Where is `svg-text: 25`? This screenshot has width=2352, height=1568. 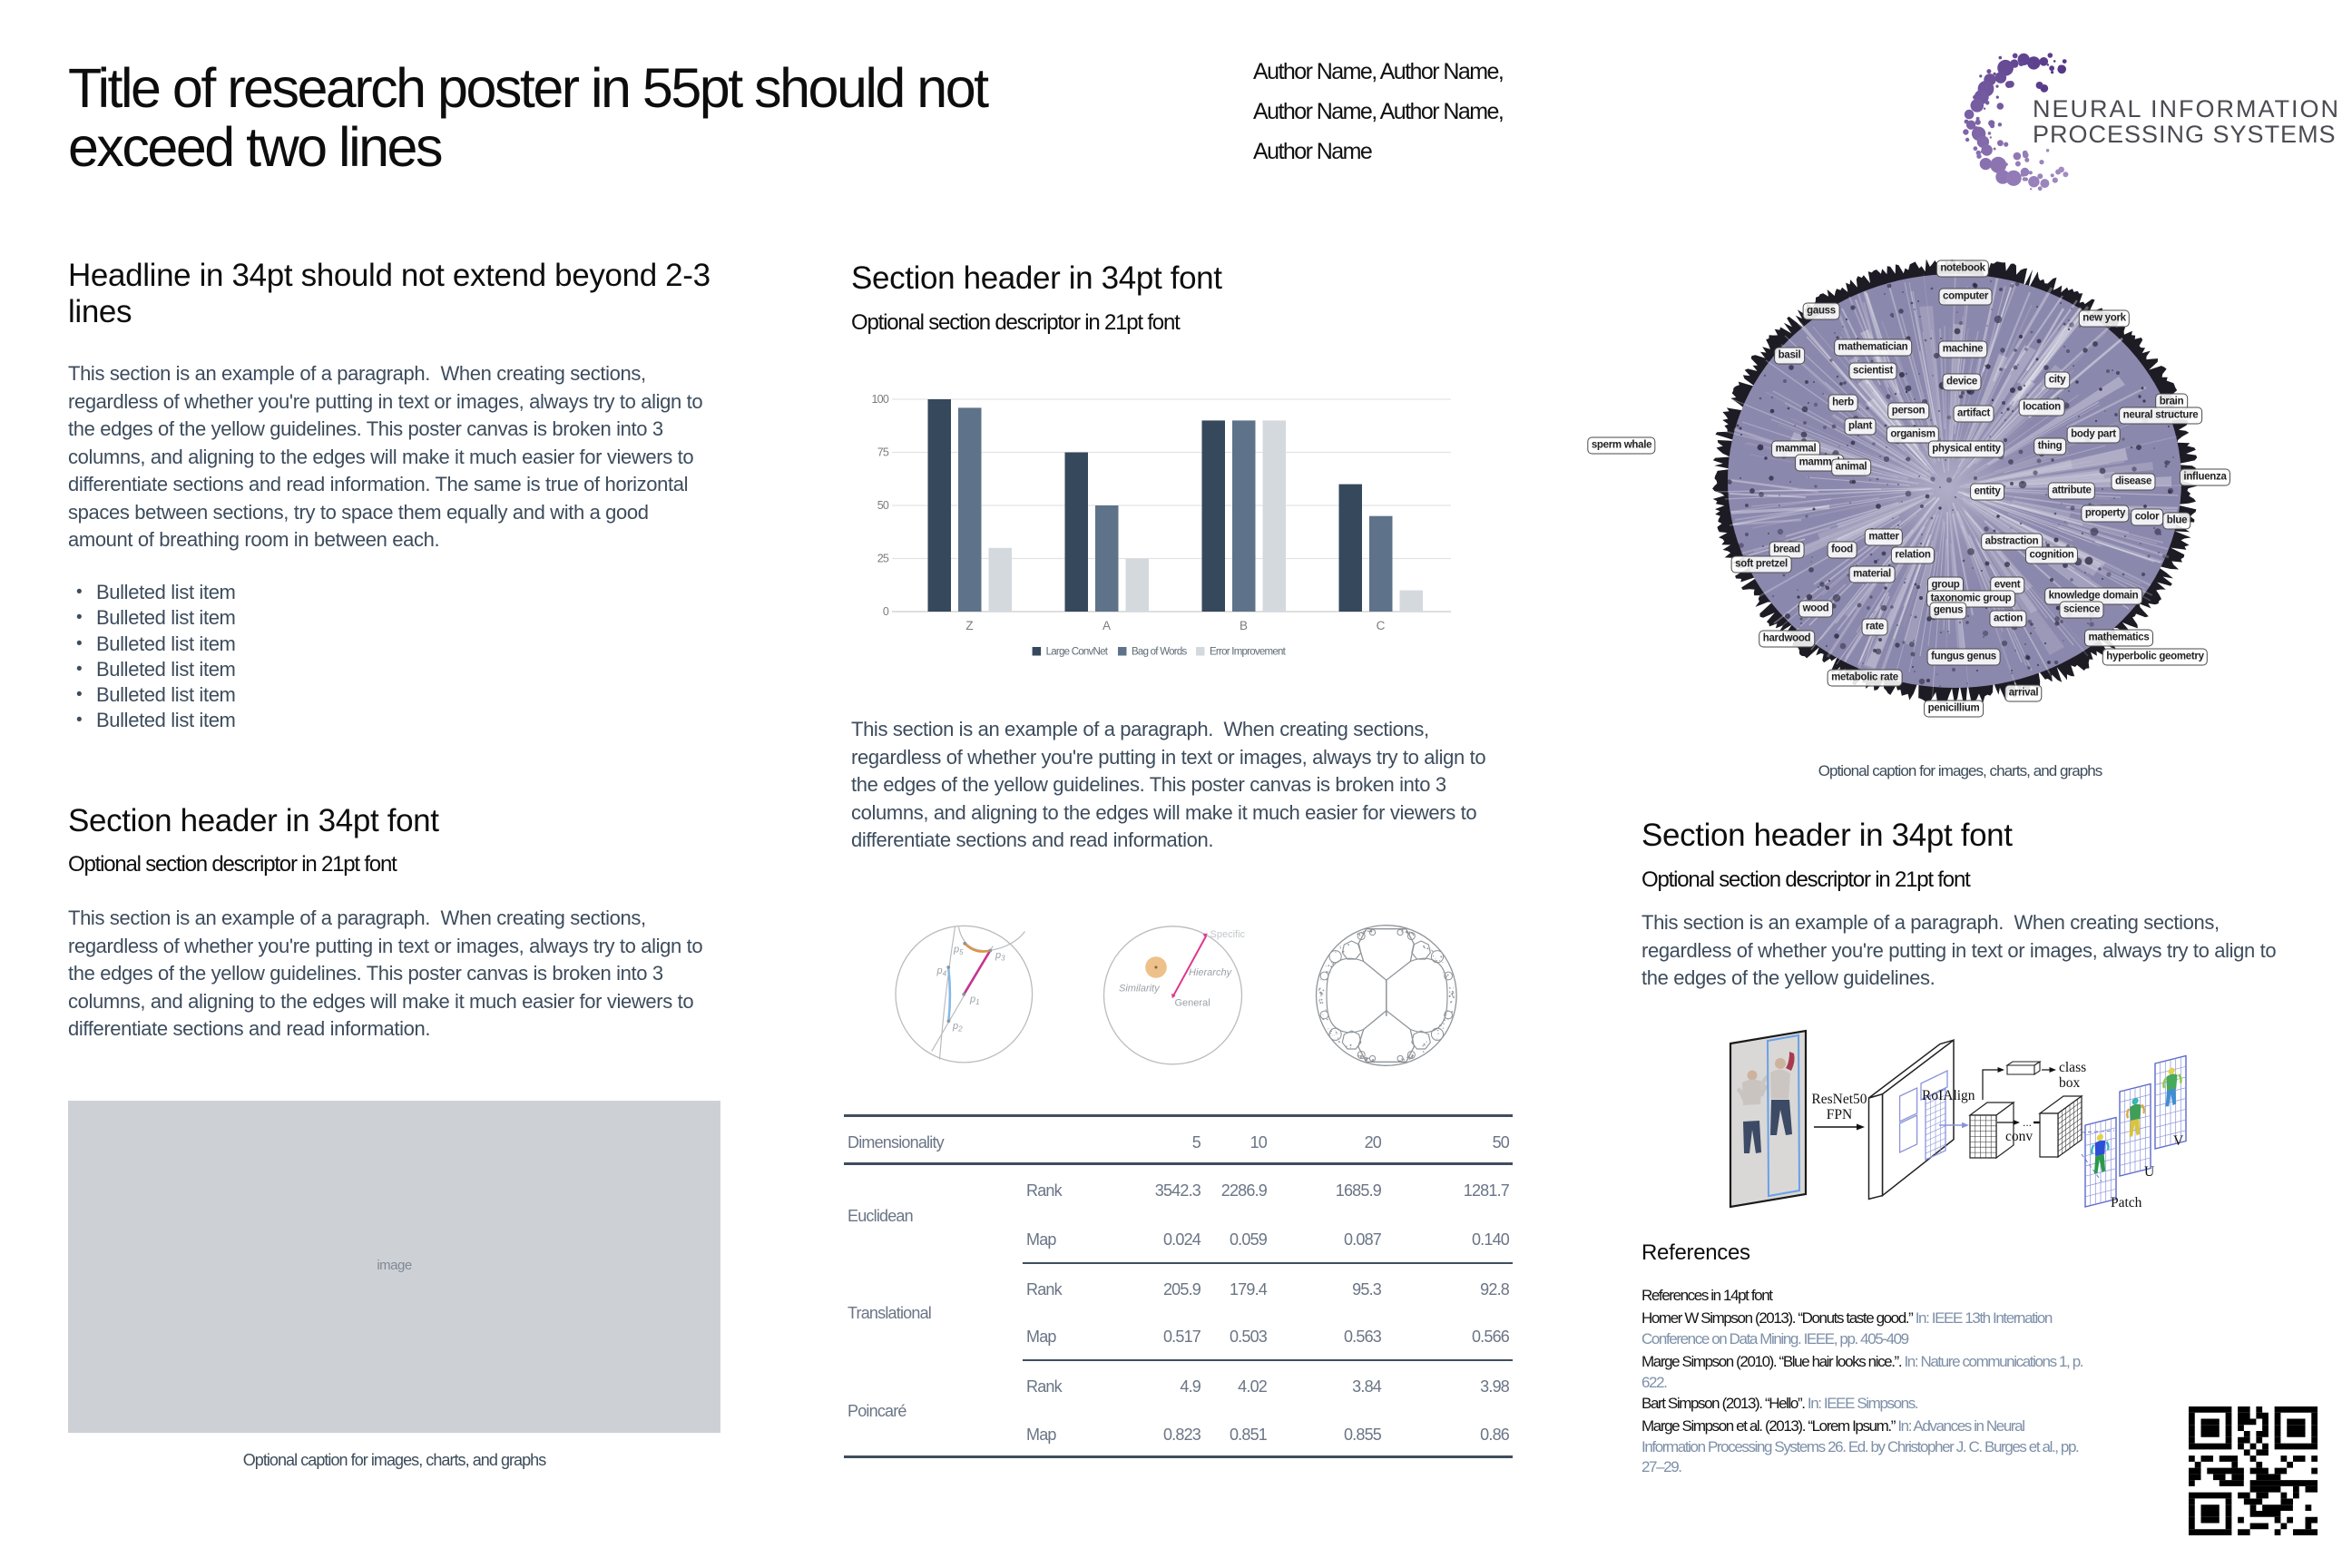 svg-text: 25 is located at coordinates (883, 559).